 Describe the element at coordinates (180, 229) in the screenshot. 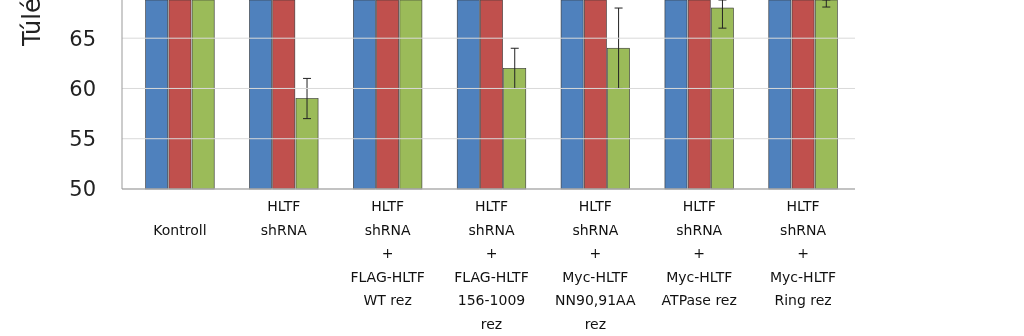

I see `x-tick-label: Kontroll` at that location.